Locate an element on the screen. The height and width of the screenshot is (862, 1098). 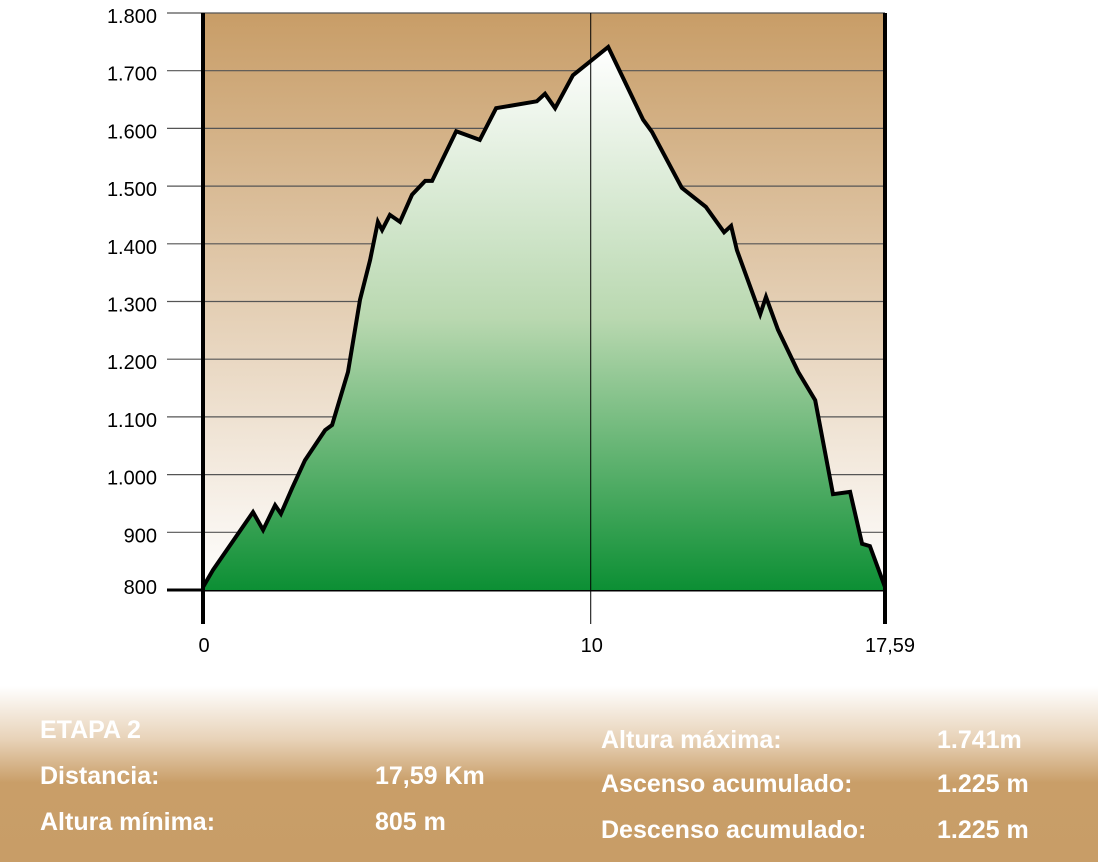
descent-label: Descenso acumulado: is located at coordinates (734, 830).